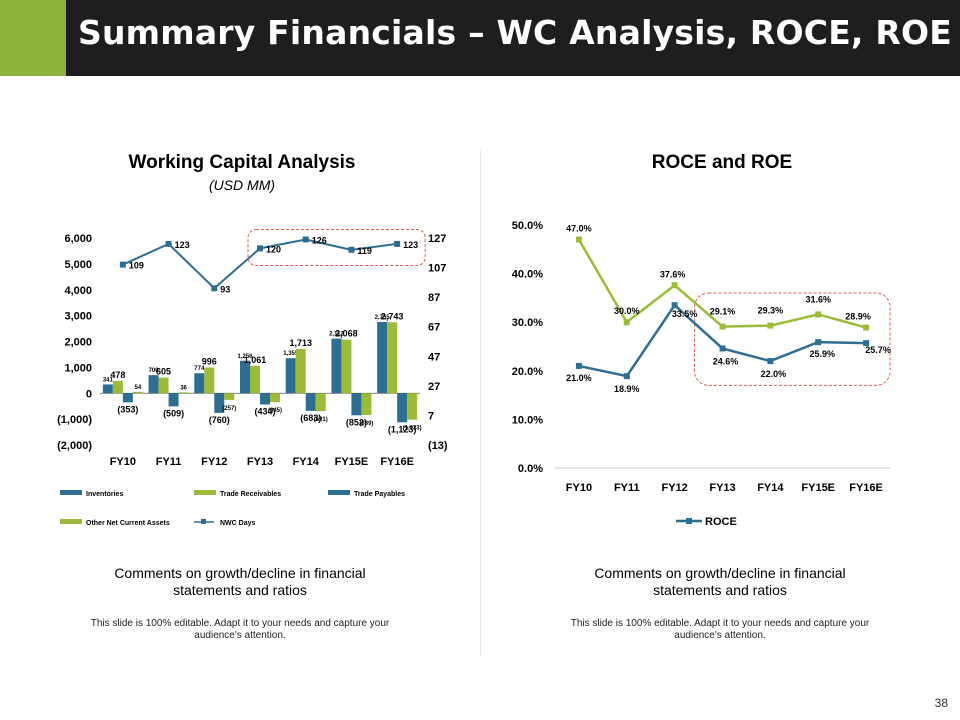 This screenshot has width=960, height=720. I want to click on data-label: 2,743, so click(392, 316).